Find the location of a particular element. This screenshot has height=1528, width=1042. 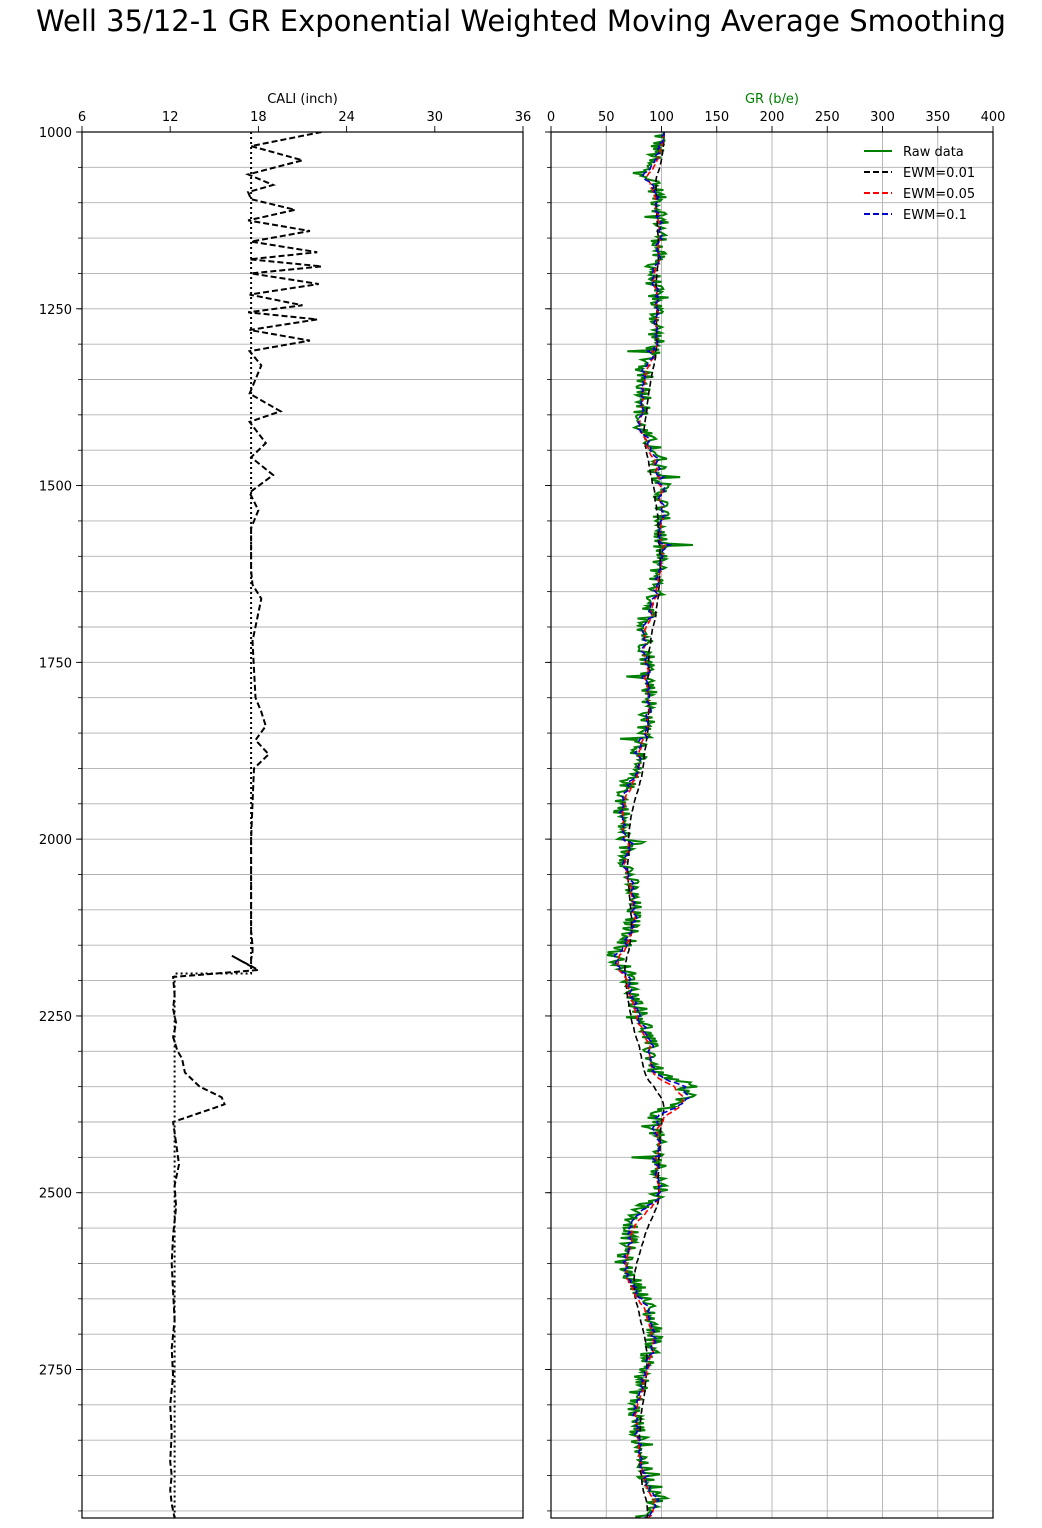

x-axis-label: CALI (inch) is located at coordinates (302, 99).